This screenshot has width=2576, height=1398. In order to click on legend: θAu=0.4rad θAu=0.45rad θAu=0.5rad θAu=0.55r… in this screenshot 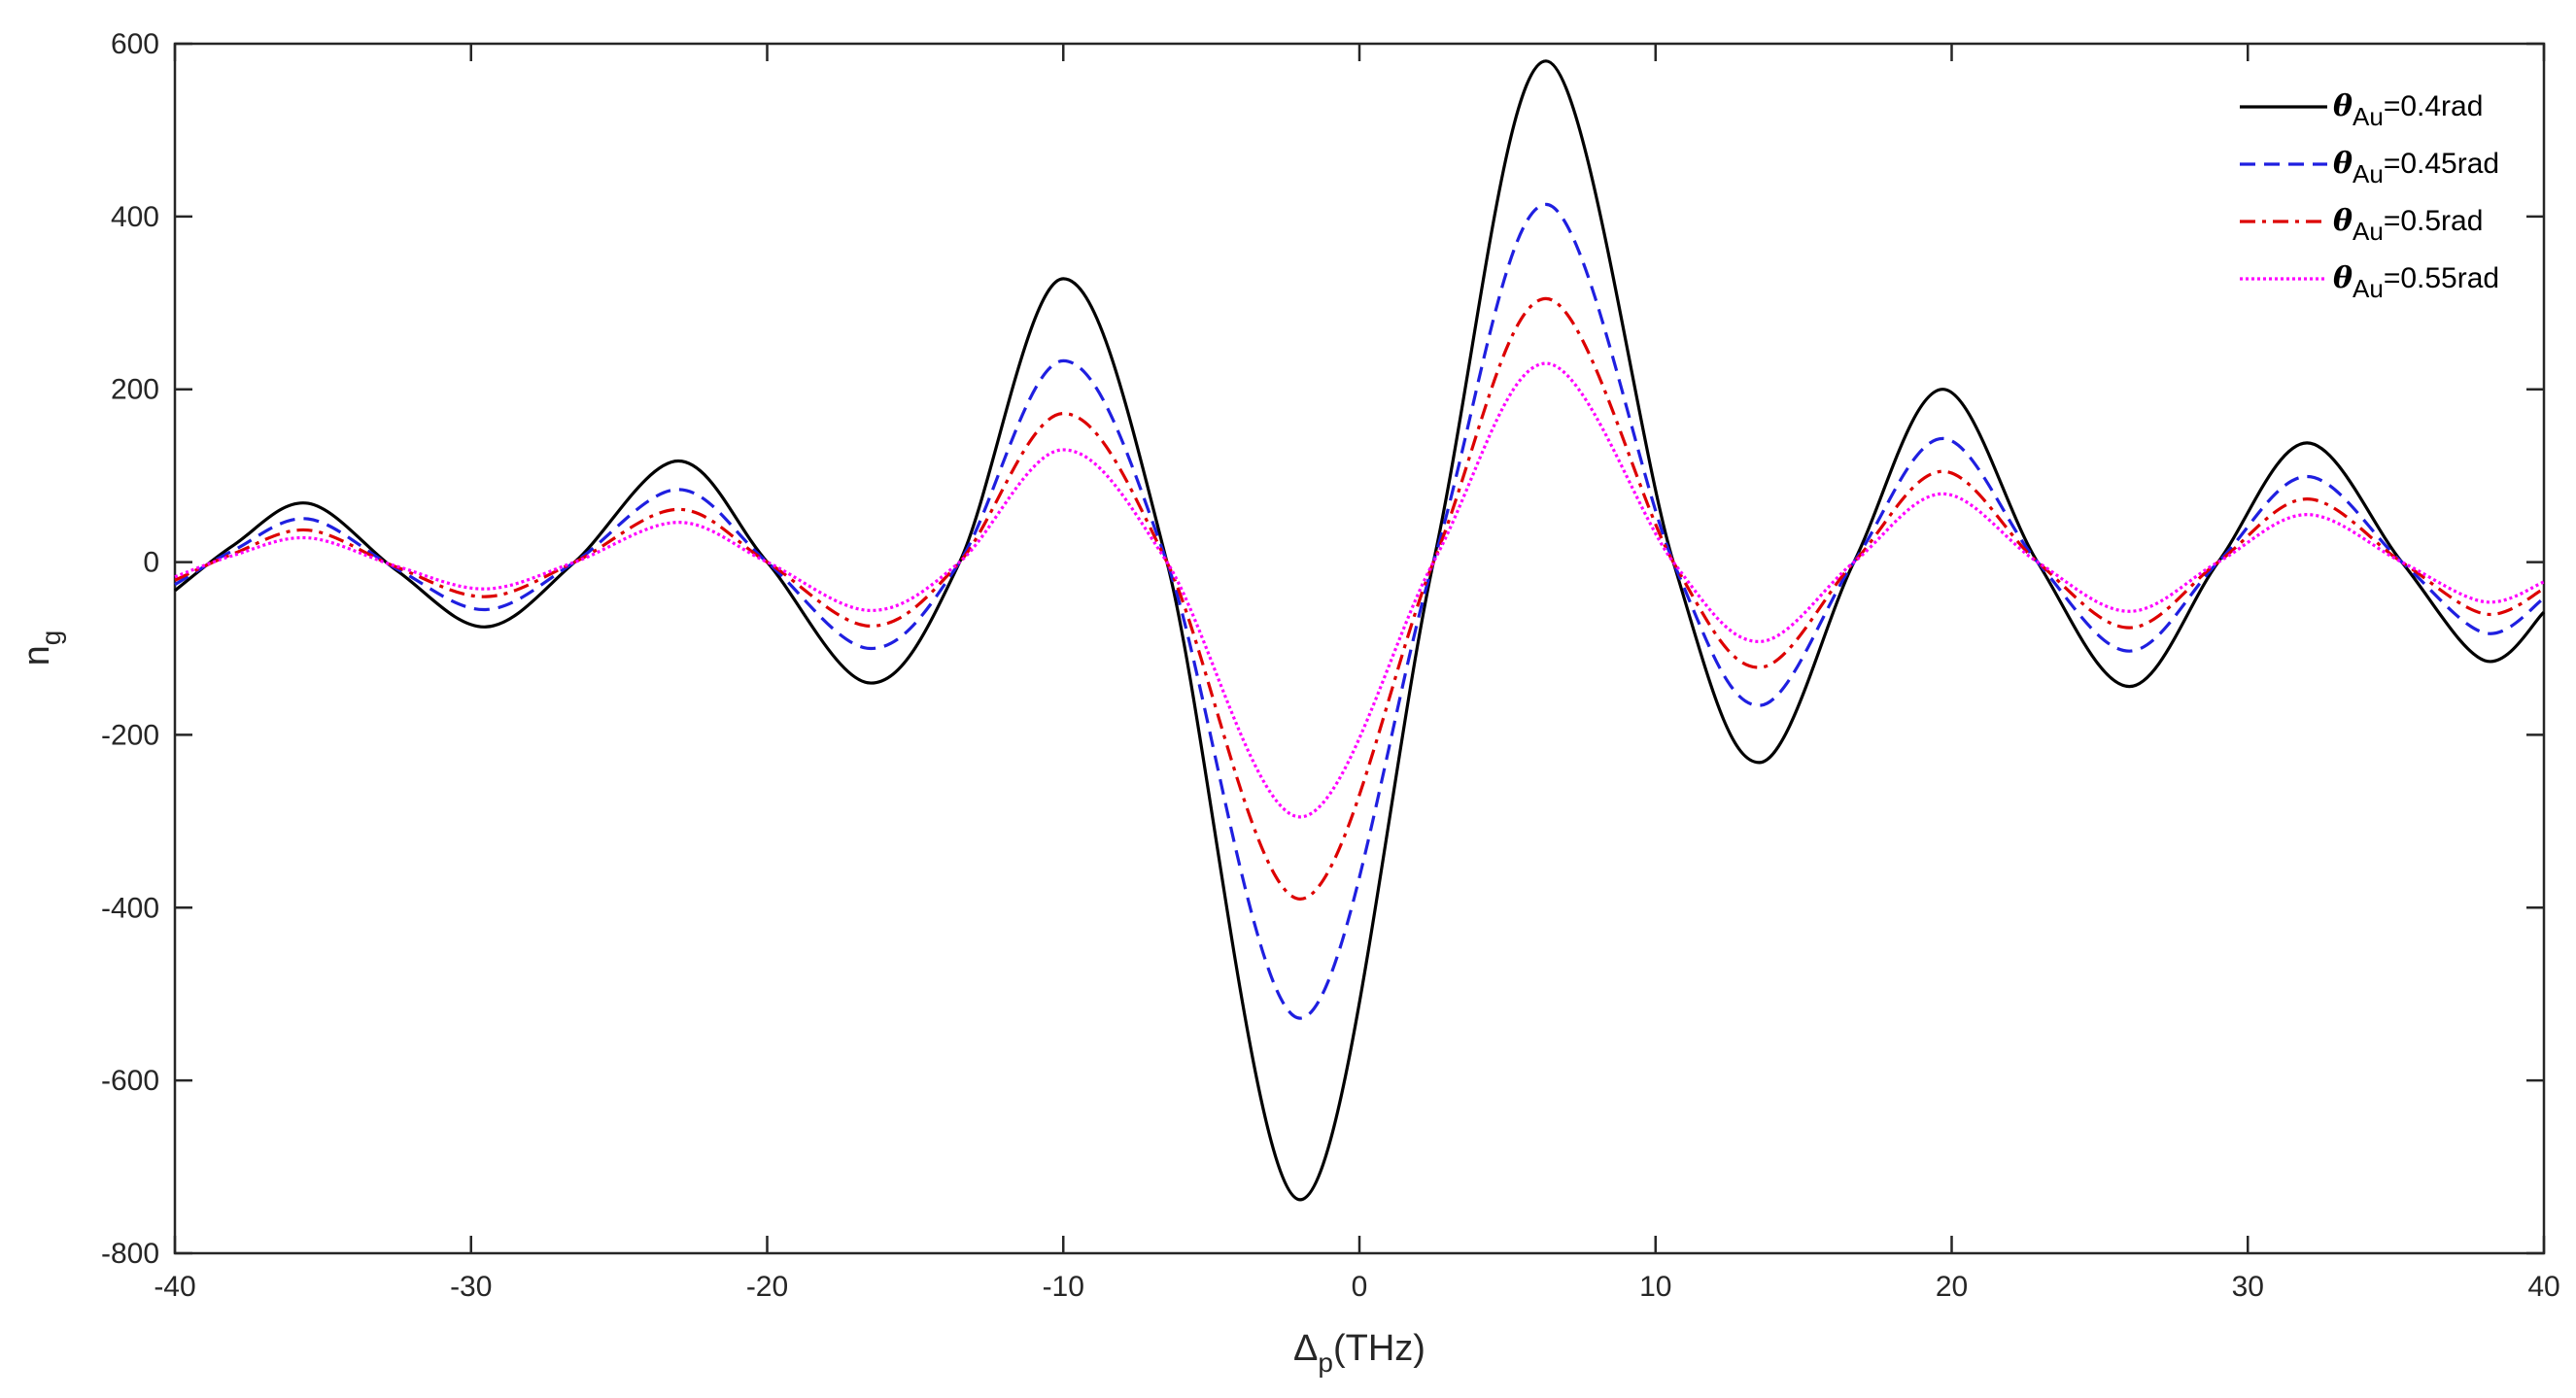, I will do `click(2369, 196)`.